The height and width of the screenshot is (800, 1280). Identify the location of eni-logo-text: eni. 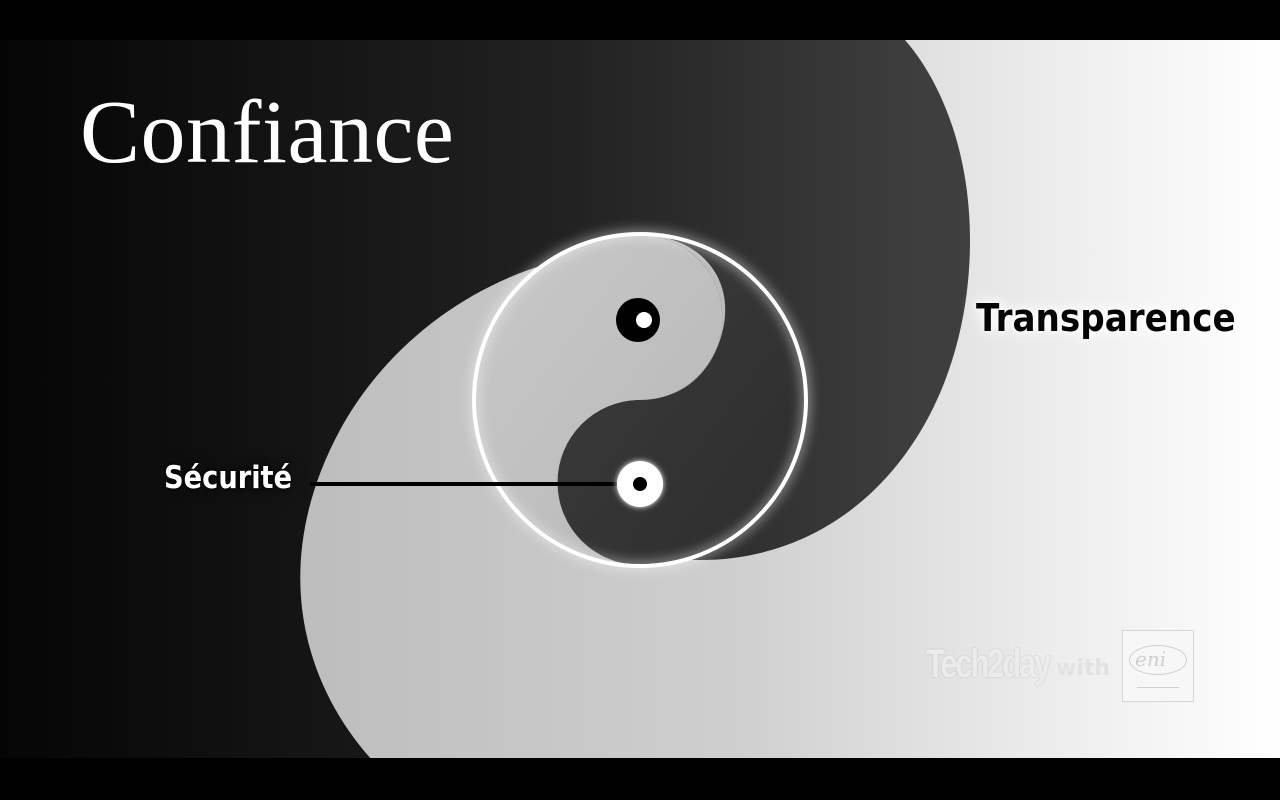
(1151, 659).